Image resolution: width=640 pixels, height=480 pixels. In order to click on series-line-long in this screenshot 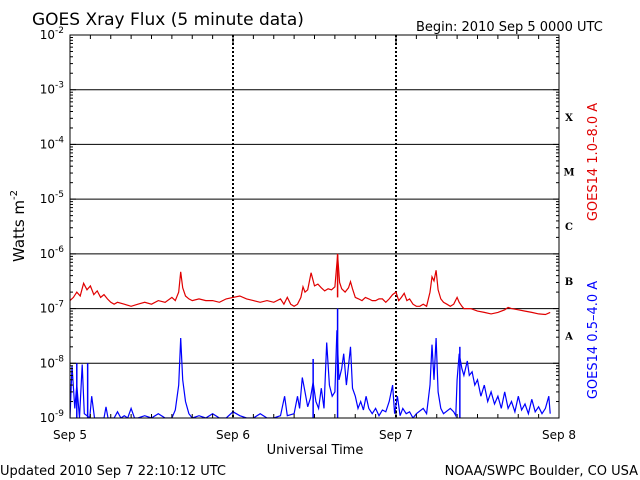, I will do `click(310, 285)`.